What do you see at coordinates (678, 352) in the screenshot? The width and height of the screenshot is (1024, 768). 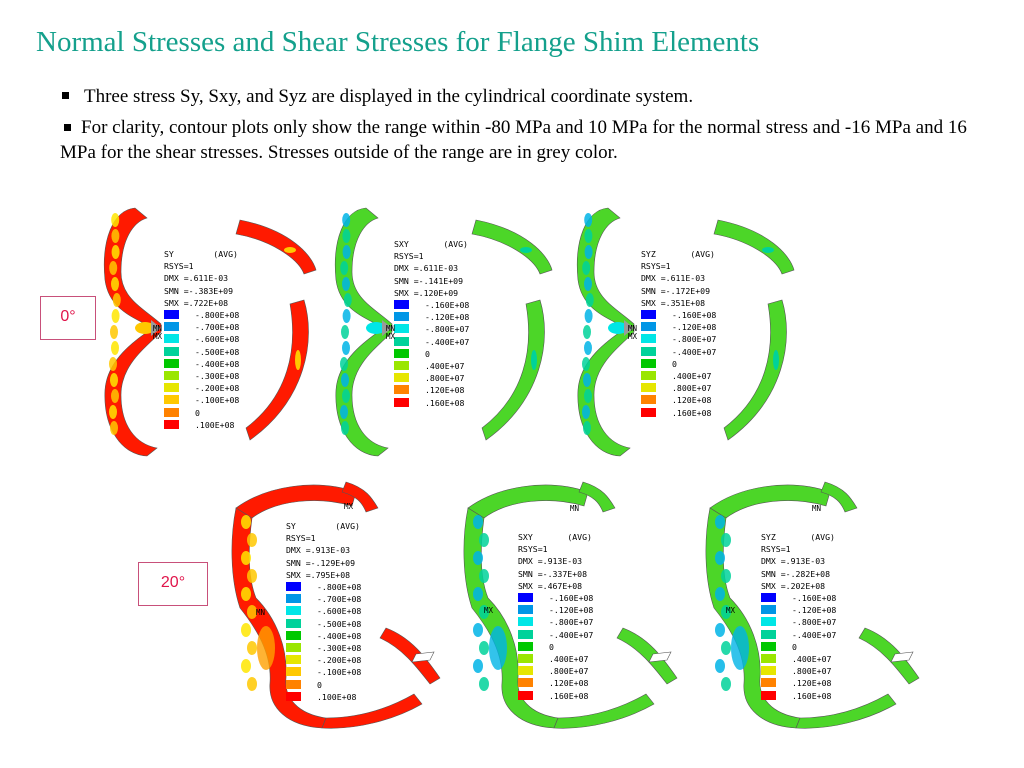 I see `legend-level-row: -.400E+07` at bounding box center [678, 352].